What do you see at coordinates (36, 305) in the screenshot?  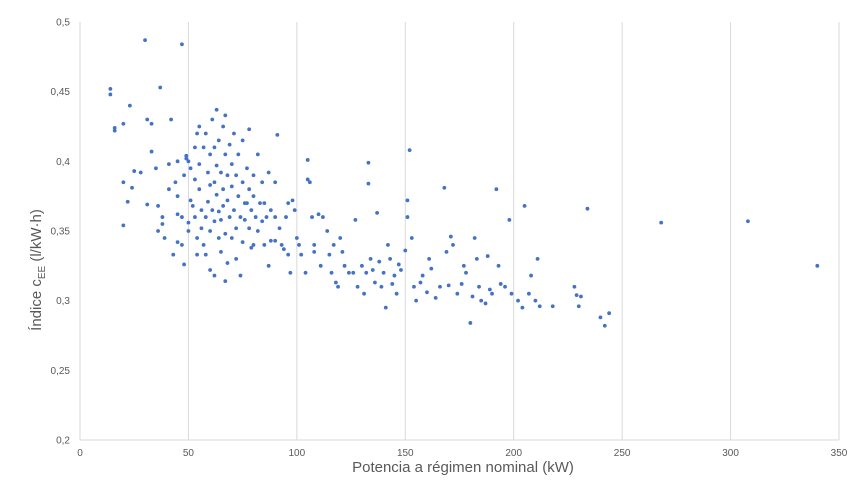 I see `y-axis-title-main: Índice c` at bounding box center [36, 305].